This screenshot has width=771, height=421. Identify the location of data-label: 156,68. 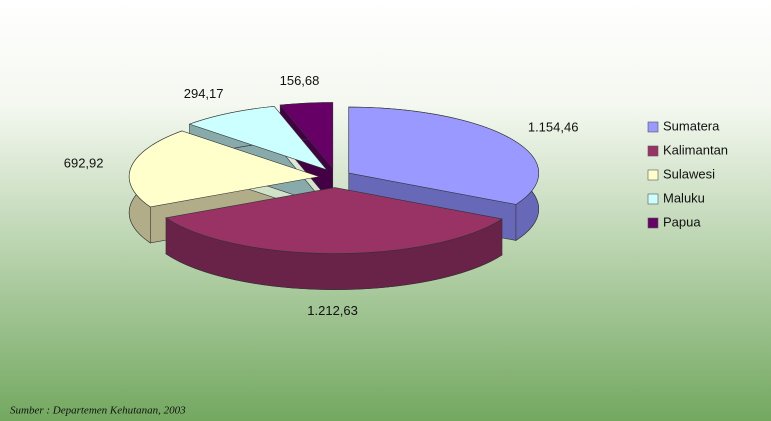
(300, 80).